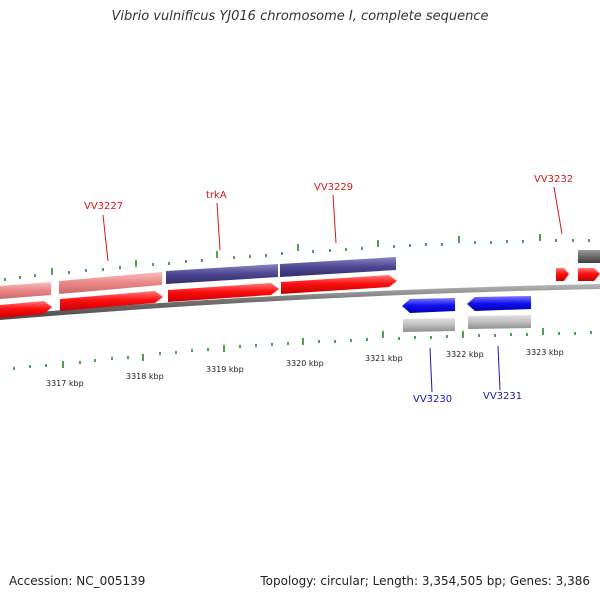 The image size is (600, 600). I want to click on forward-outer-track, so click(300, 274).